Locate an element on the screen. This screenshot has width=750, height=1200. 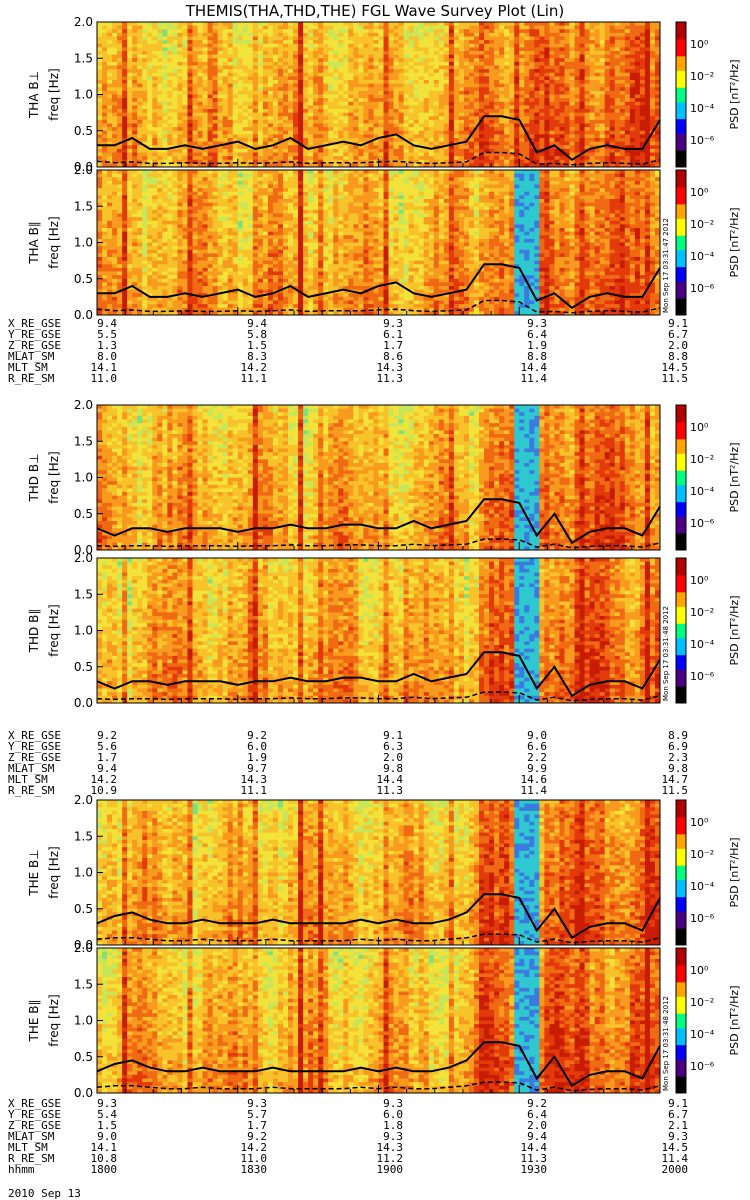
panel-ylabel: THE B⊥ is located at coordinates (34, 872).